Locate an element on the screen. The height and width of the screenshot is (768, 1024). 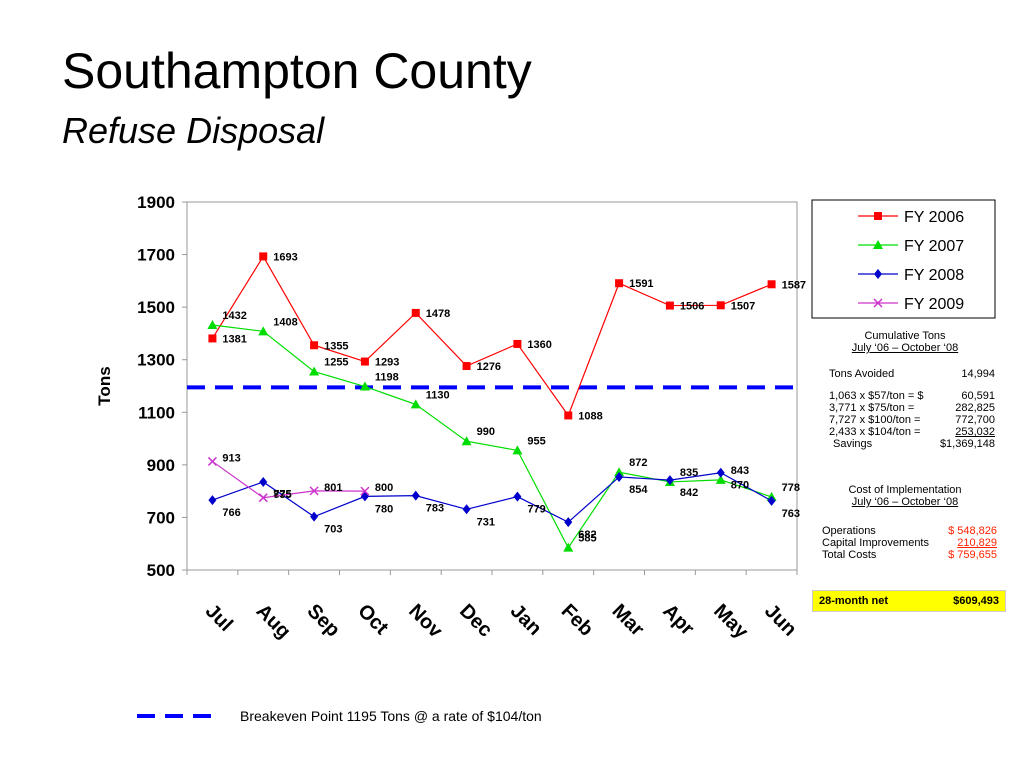
x-tick-label: Mar is located at coordinates (628, 620).